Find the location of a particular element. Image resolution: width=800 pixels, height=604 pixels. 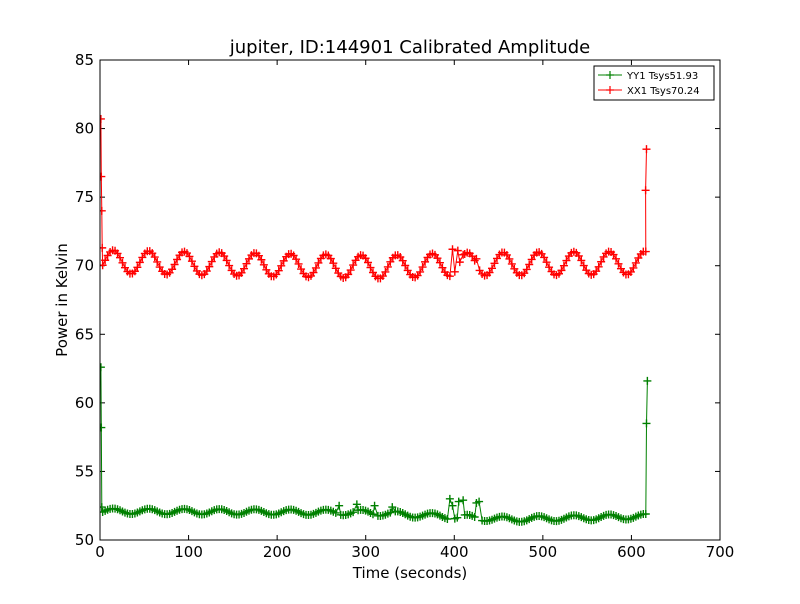

legend-box is located at coordinates (654, 83).